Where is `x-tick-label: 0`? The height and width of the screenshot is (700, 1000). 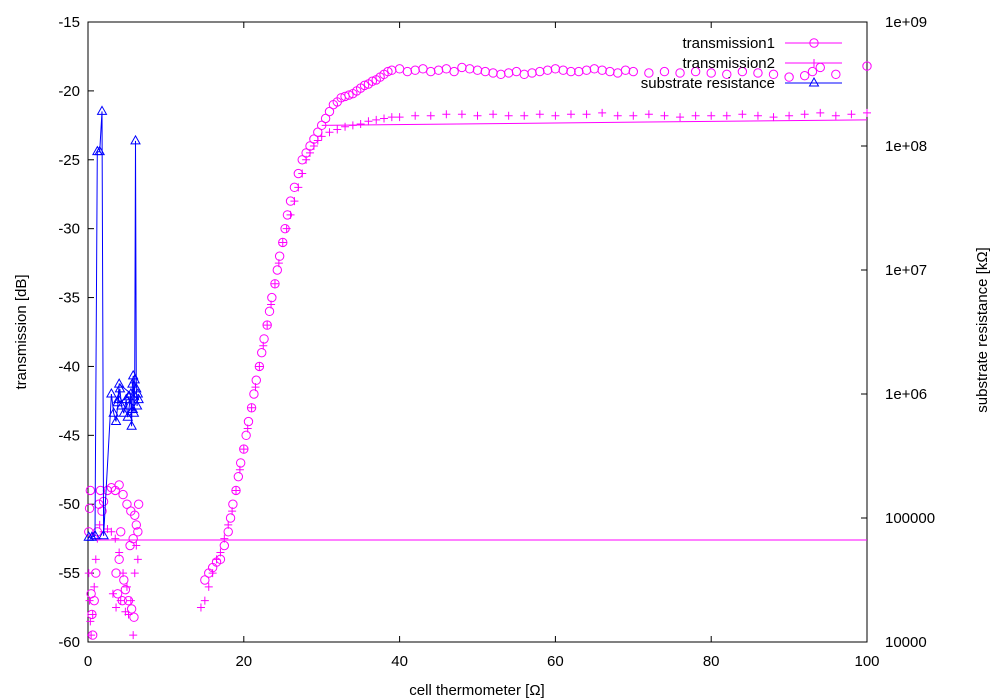 x-tick-label: 0 is located at coordinates (88, 661).